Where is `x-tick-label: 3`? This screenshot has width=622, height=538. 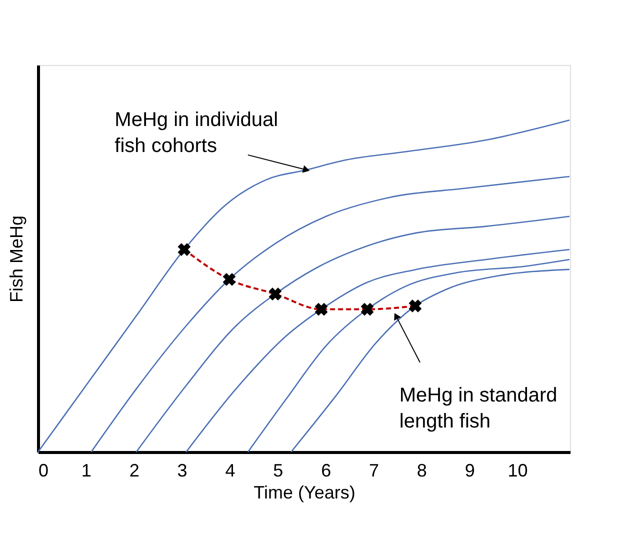
x-tick-label: 3 is located at coordinates (182, 470).